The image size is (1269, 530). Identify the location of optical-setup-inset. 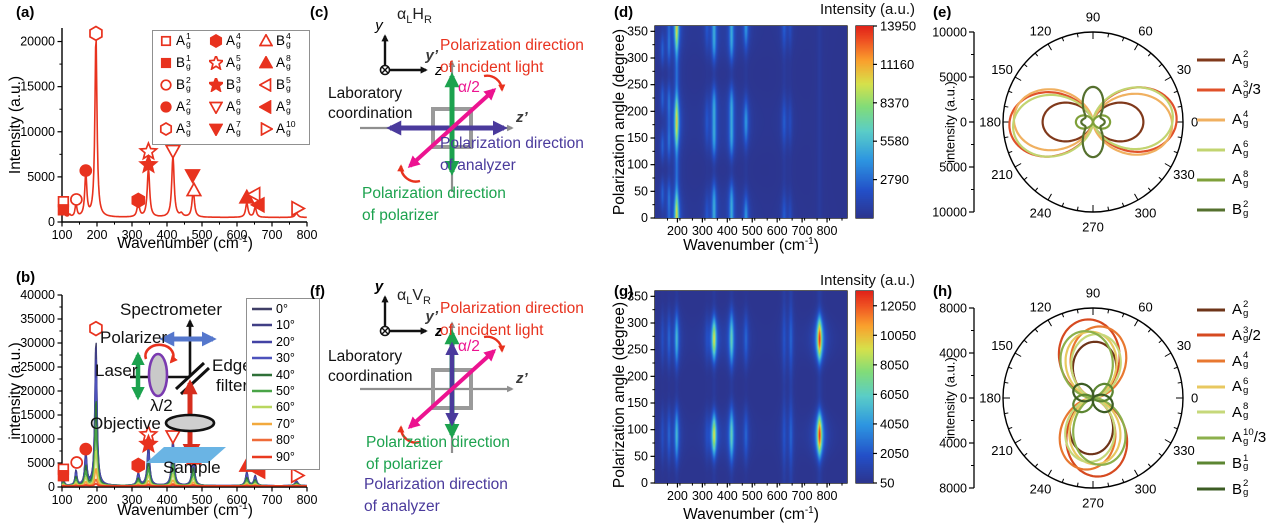
(178, 391).